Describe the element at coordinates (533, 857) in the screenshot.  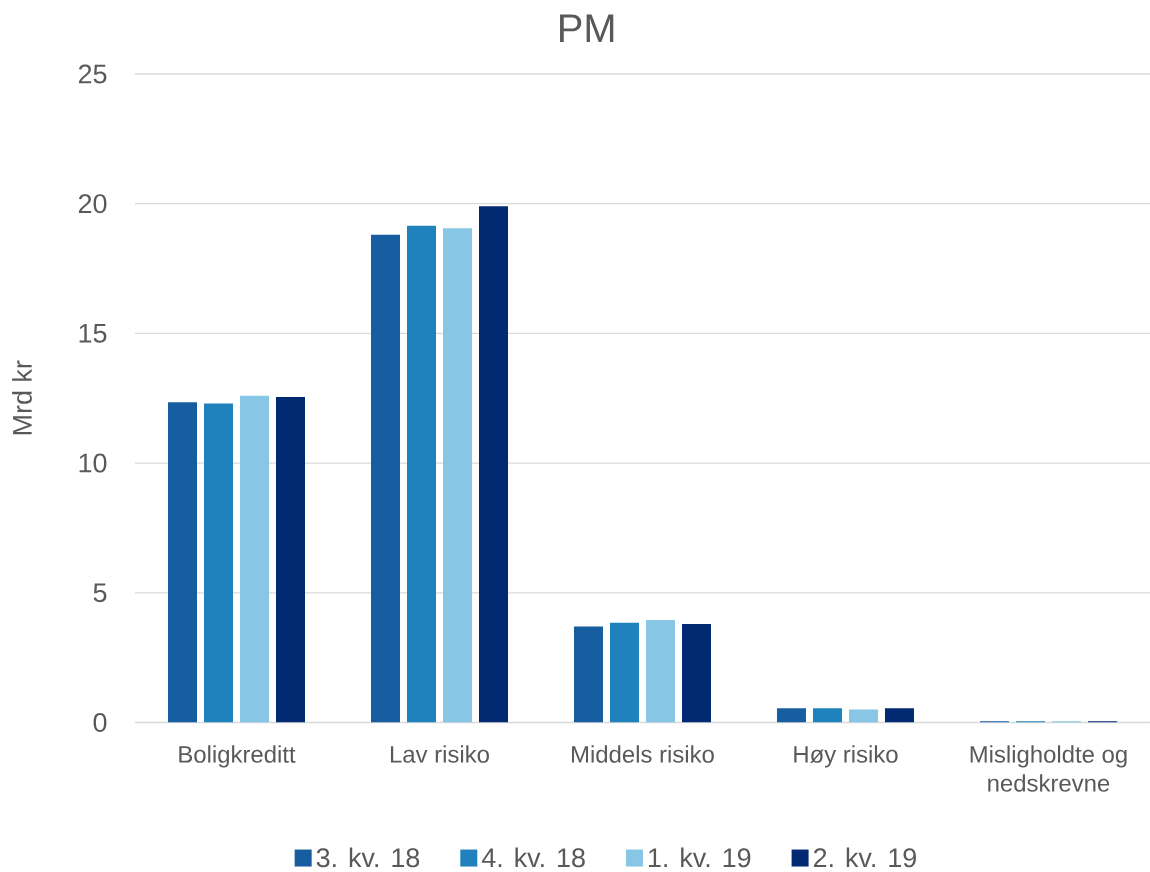
I see `legend-label: 4. kv. 18` at that location.